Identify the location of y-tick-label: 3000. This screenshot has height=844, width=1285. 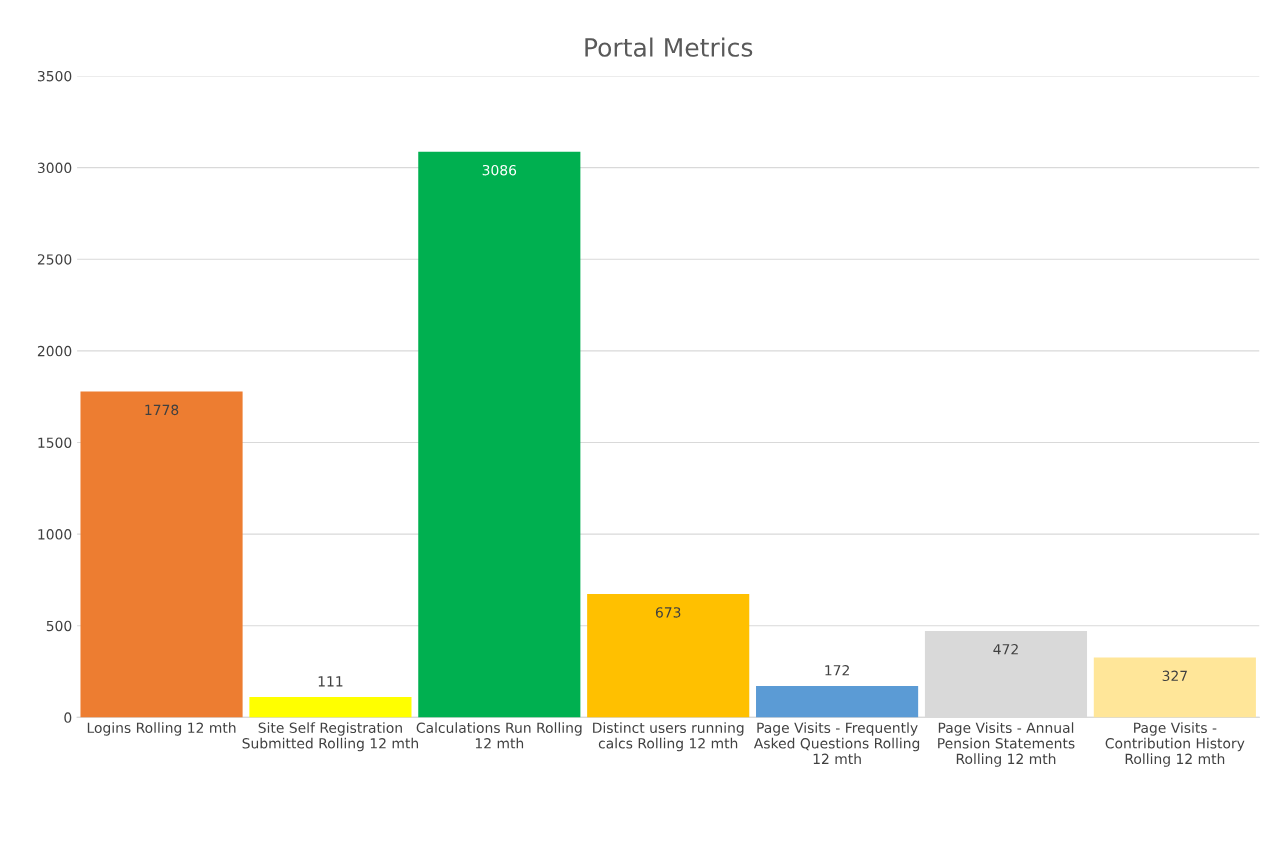
(54, 168).